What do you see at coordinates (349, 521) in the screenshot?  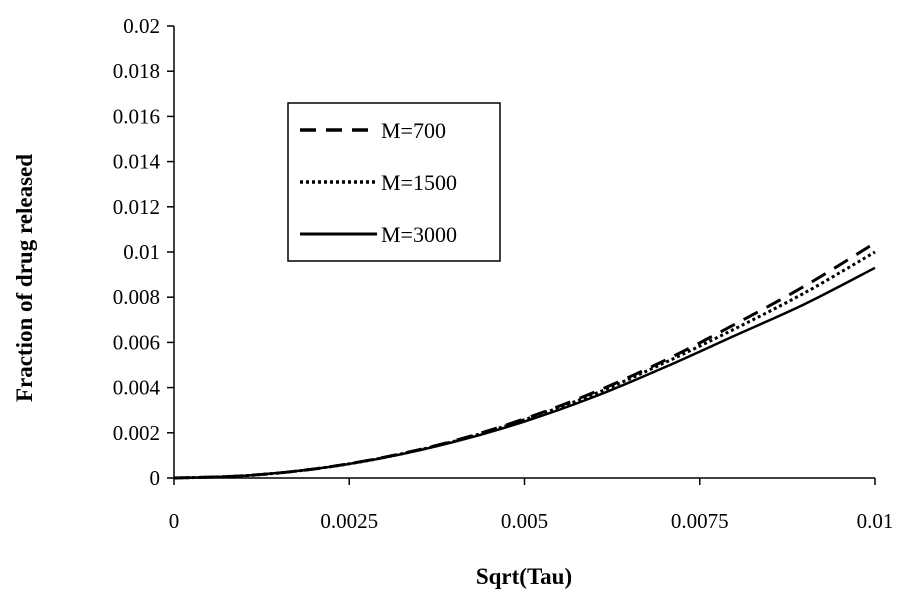 I see `x-tick-label: 0.0025` at bounding box center [349, 521].